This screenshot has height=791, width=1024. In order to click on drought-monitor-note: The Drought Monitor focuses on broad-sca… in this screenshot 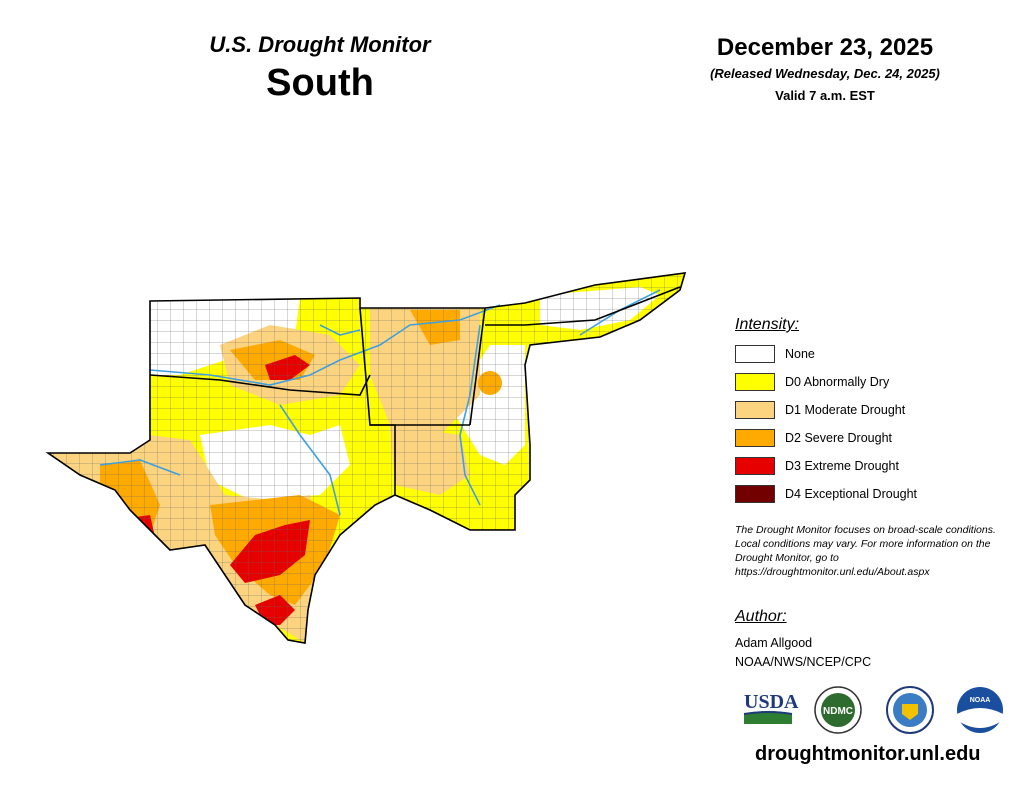, I will do `click(865, 551)`.